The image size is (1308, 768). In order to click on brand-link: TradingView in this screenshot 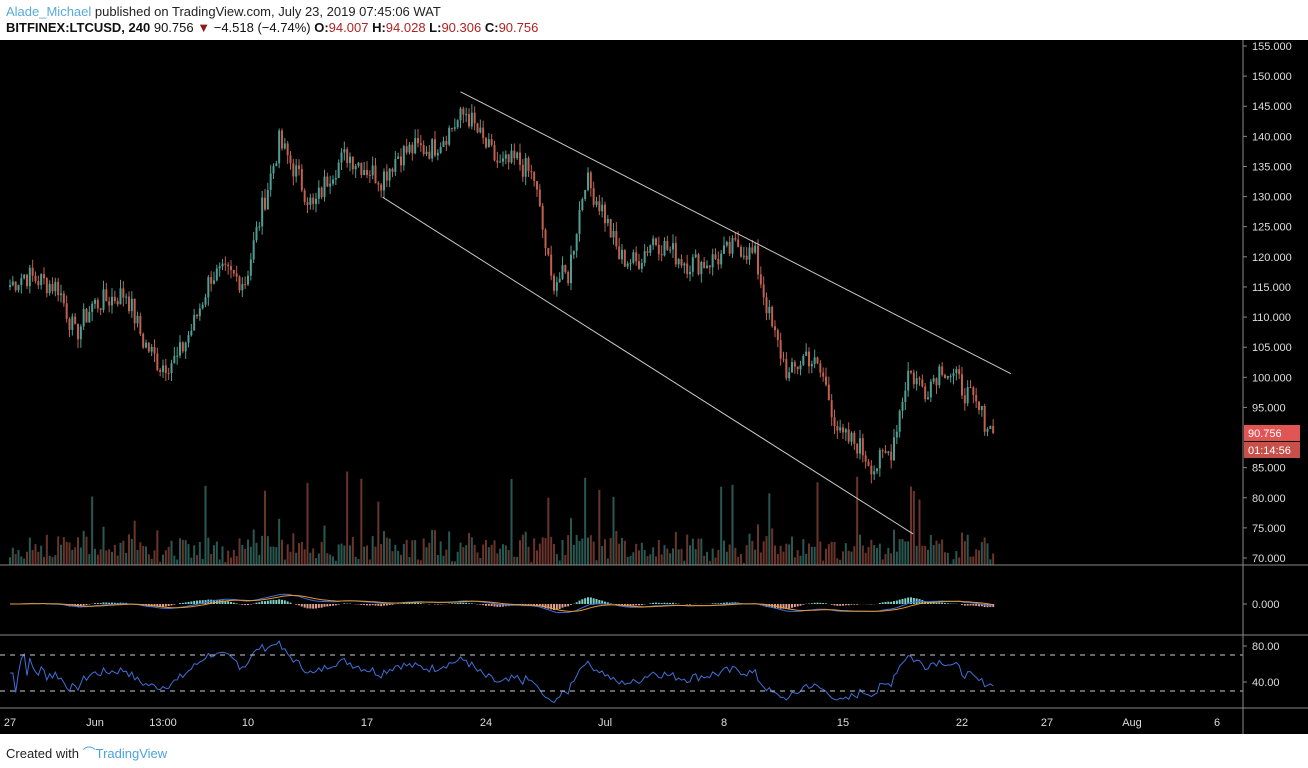, I will do `click(131, 753)`.